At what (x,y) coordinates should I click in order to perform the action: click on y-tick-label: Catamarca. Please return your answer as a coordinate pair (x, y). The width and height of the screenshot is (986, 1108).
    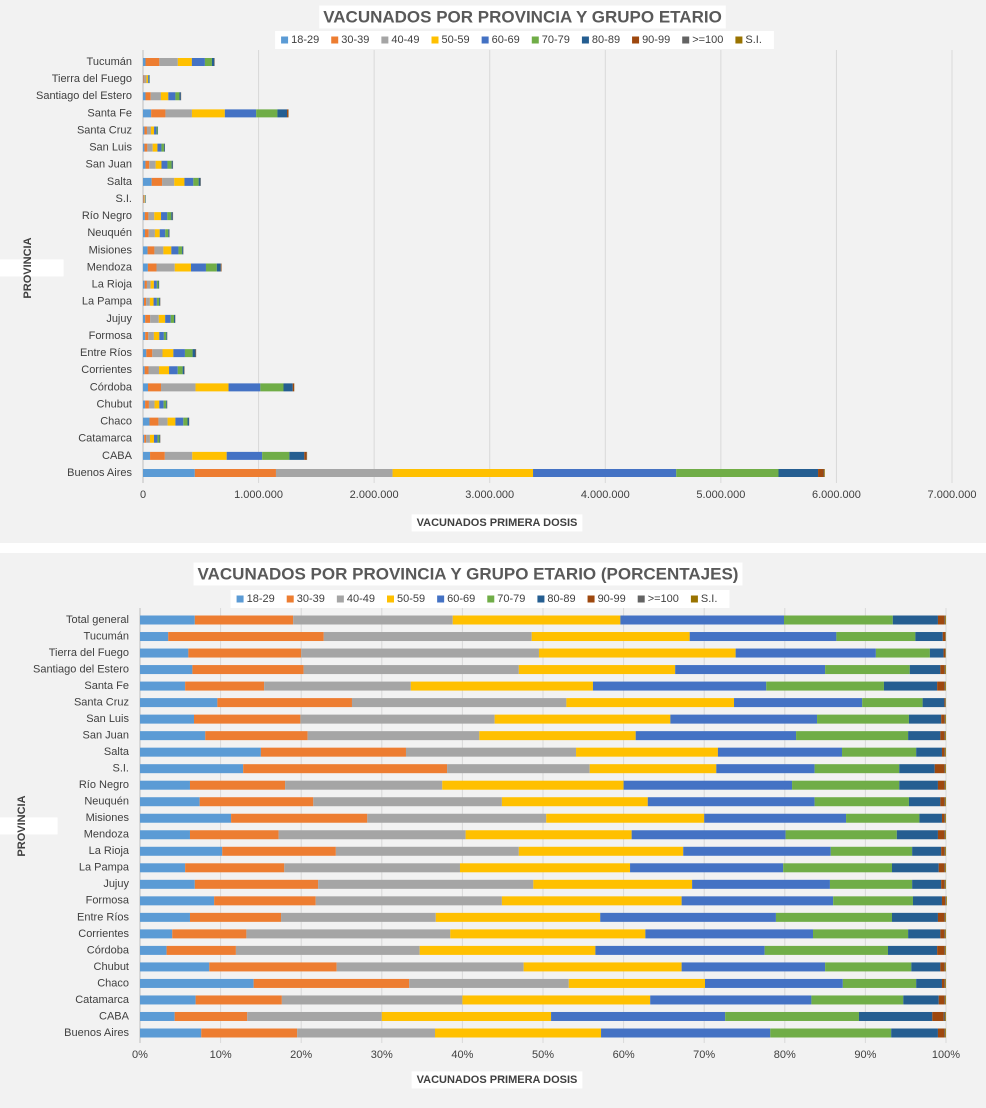
    Looking at the image, I should click on (105, 439).